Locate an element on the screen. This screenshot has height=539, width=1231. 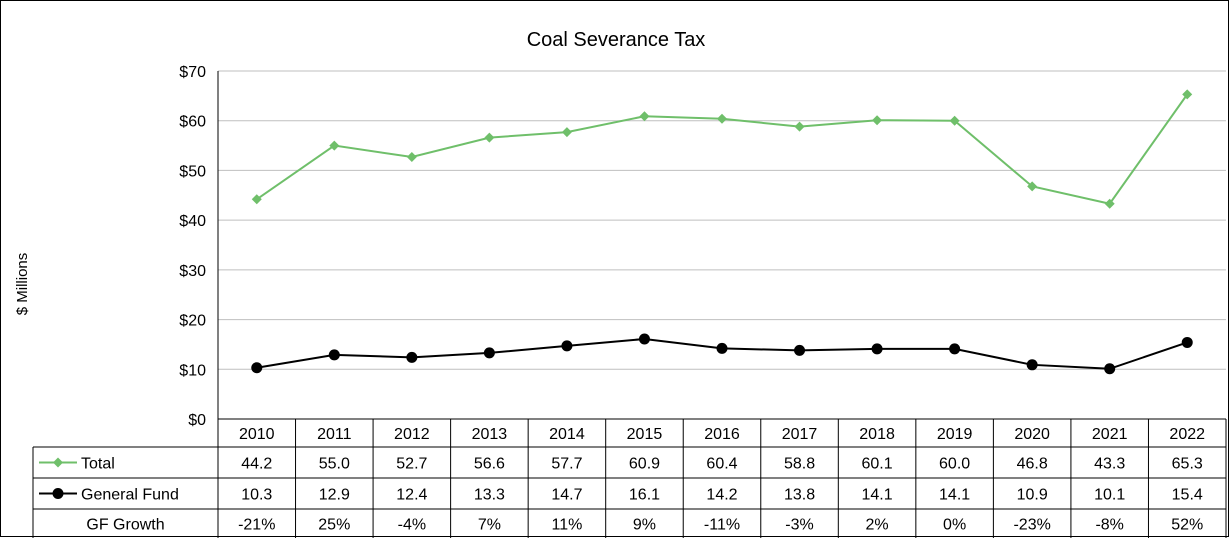
y-tick-label: $30 is located at coordinates (192, 271).